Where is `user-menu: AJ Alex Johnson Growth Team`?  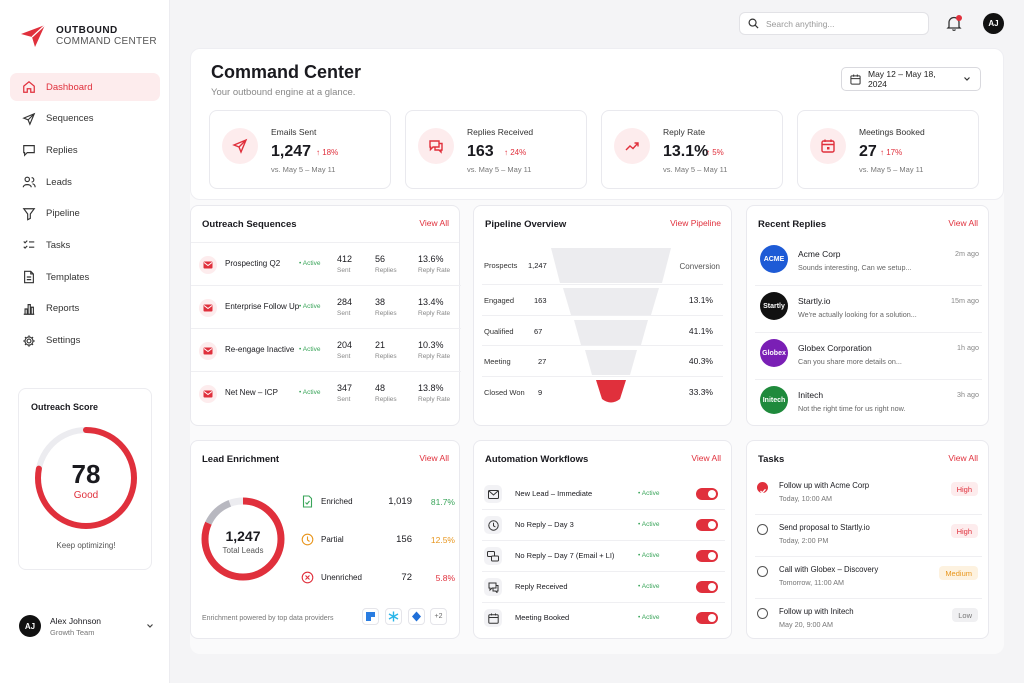
user-menu: AJ Alex Johnson Growth Team is located at coordinates (86, 626).